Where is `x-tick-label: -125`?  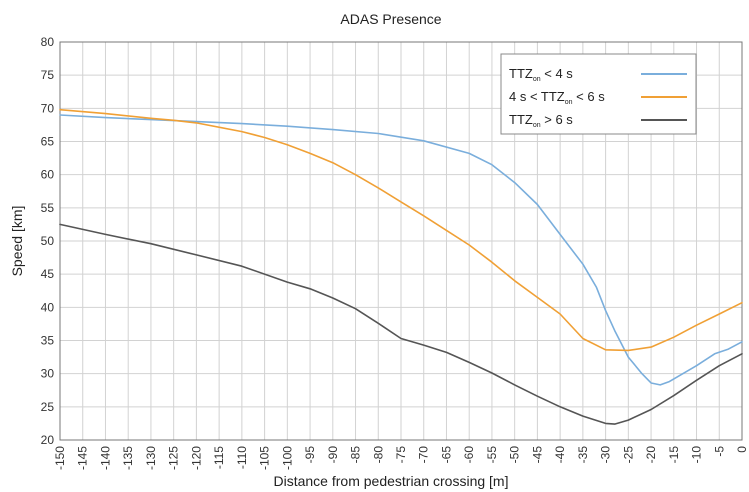 x-tick-label: -125 is located at coordinates (174, 458).